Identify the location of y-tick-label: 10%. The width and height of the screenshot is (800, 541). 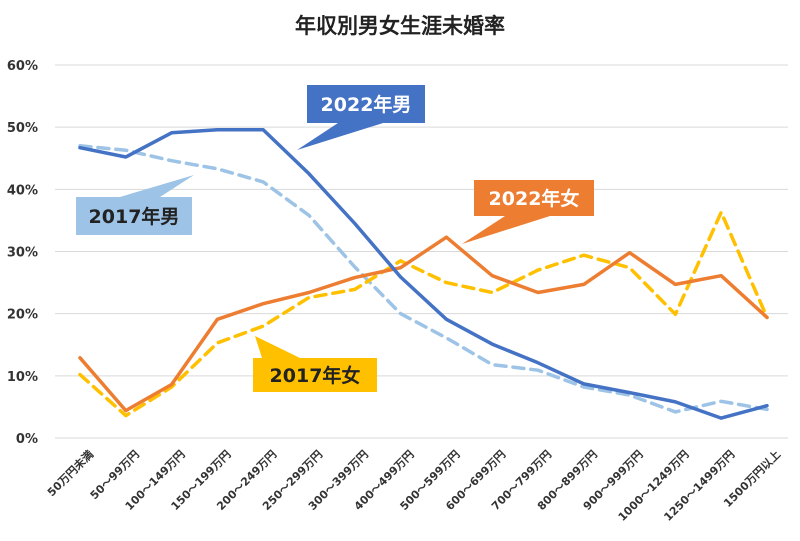
(22, 377).